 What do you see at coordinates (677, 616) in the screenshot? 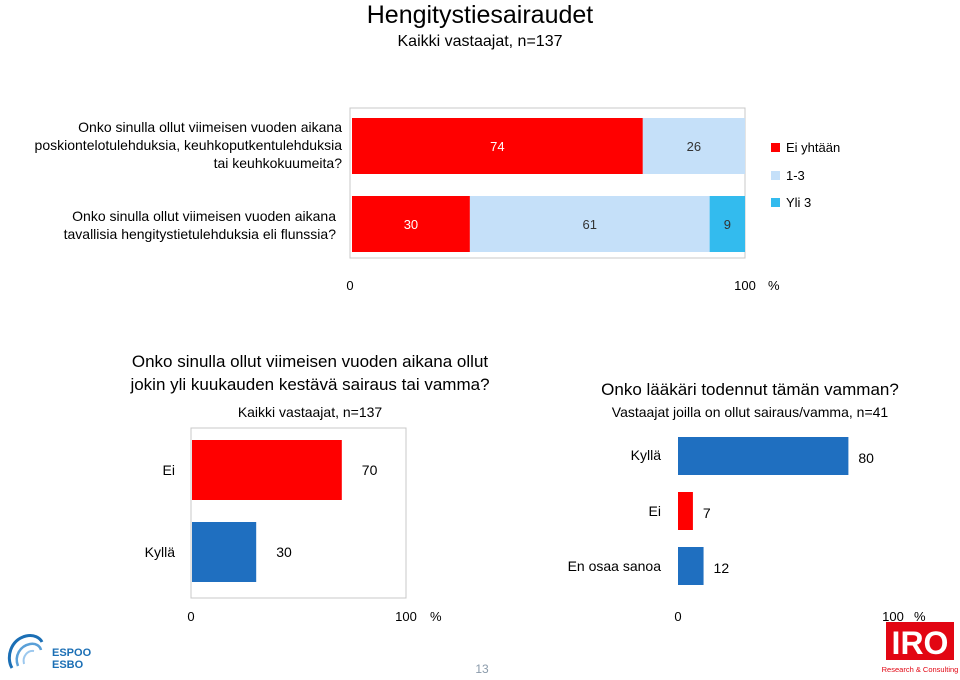
I see `right-axis-min-label: 0` at bounding box center [677, 616].